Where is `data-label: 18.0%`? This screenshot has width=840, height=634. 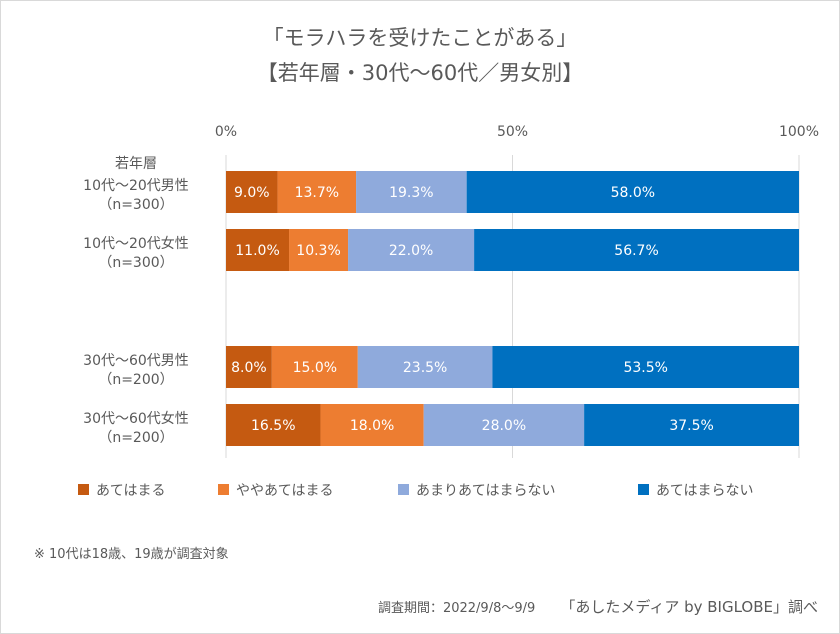
data-label: 18.0% is located at coordinates (372, 426).